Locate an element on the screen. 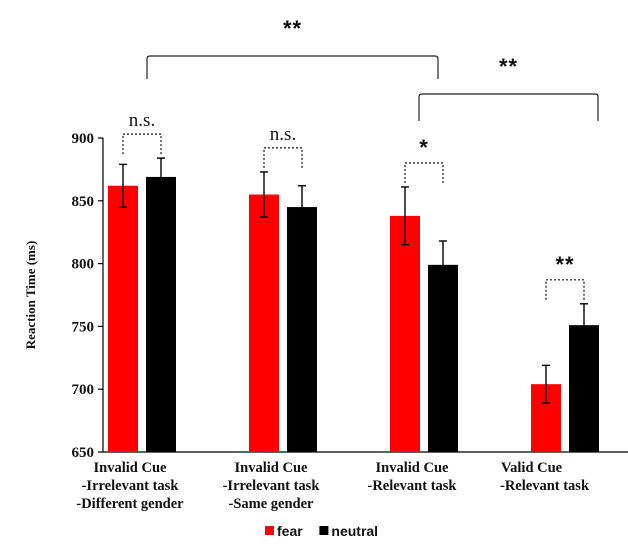 The image size is (628, 557). y-tick-label: 750 is located at coordinates (83, 327).